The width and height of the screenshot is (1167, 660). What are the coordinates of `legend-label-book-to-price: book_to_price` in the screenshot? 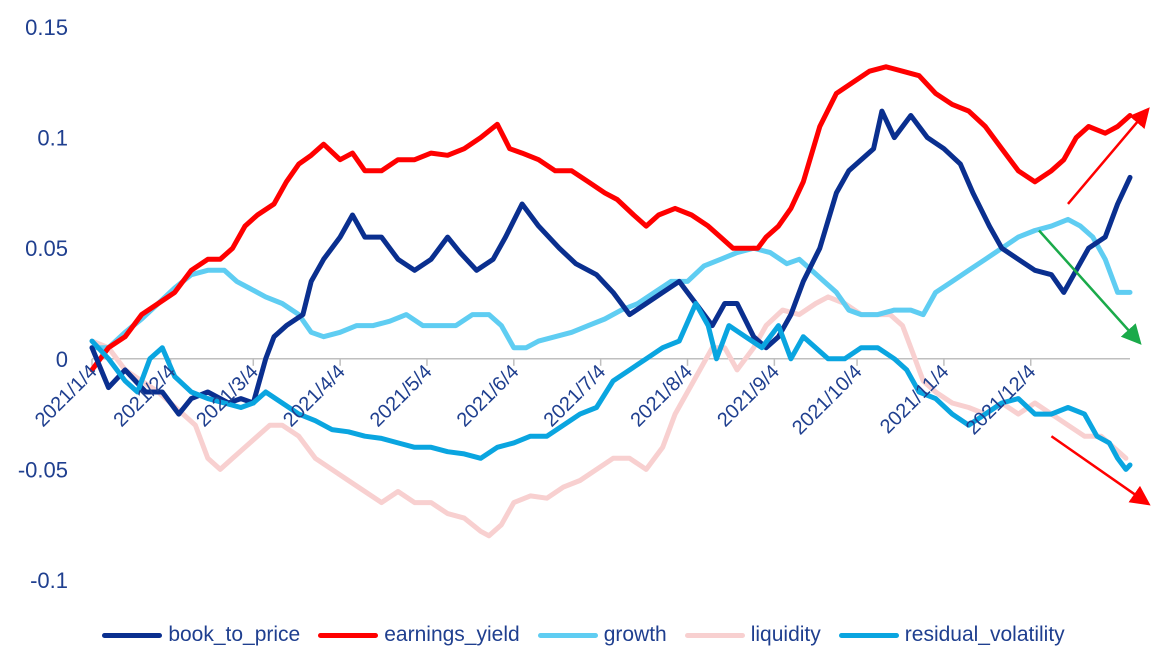 It's located at (234, 634).